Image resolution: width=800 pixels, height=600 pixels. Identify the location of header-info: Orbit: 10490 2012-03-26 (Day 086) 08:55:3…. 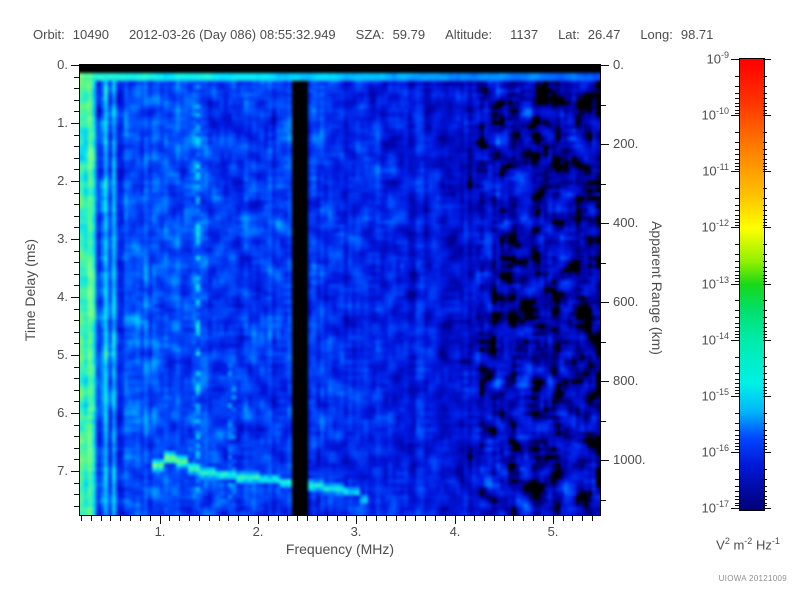
(373, 34).